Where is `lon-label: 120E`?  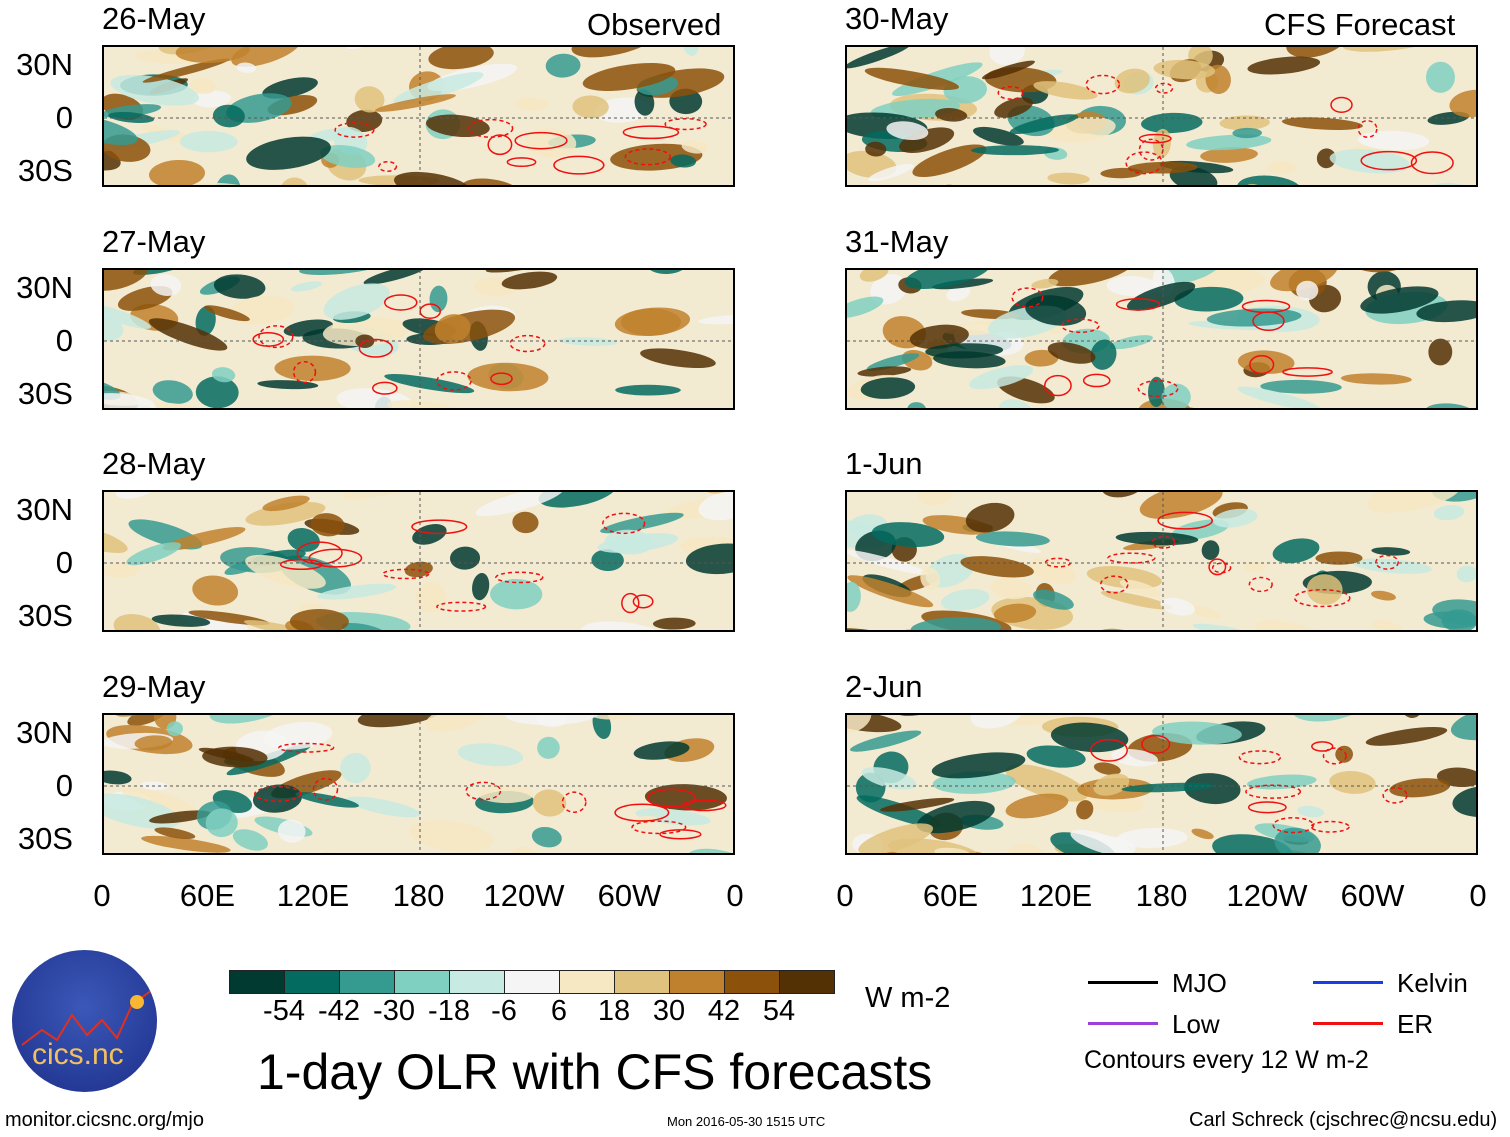 lon-label: 120E is located at coordinates (313, 895).